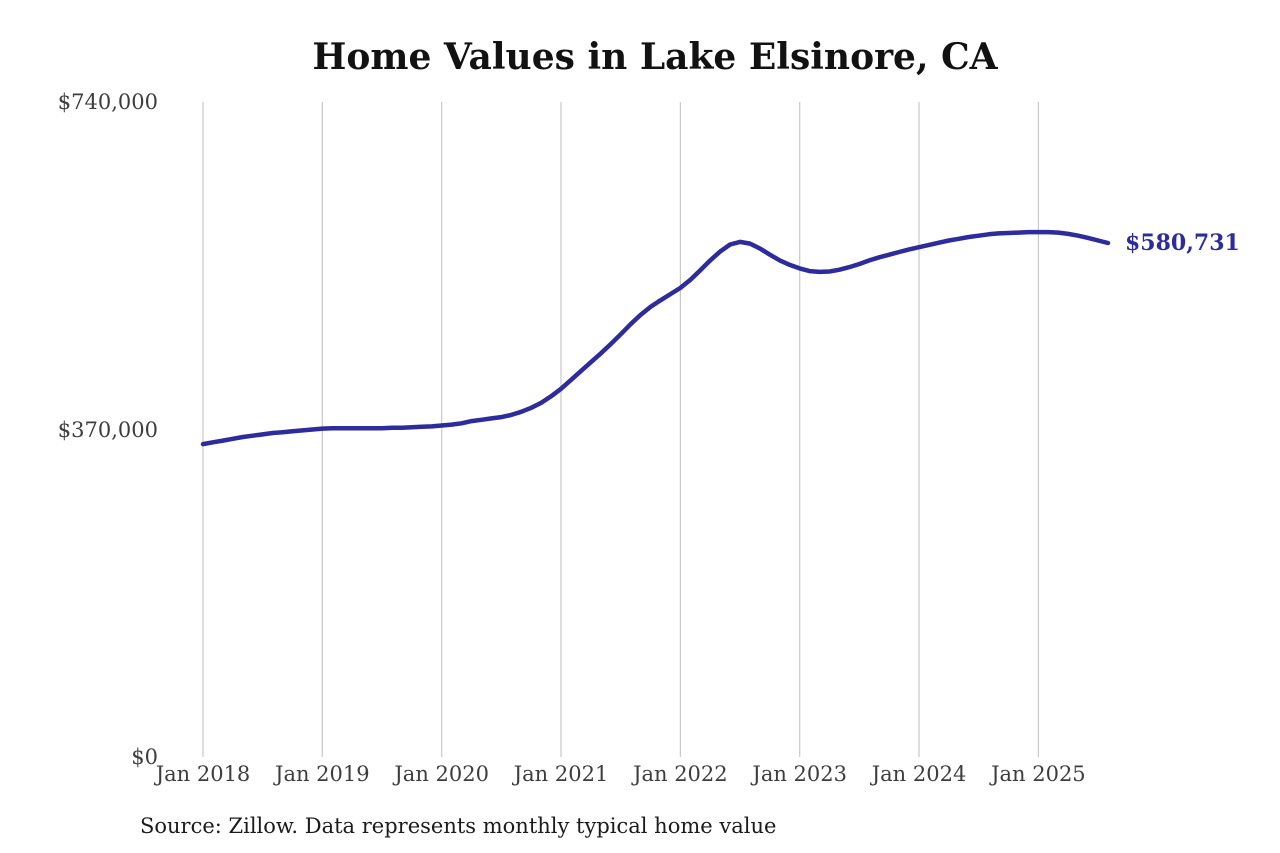 This screenshot has height=853, width=1280. What do you see at coordinates (107, 429) in the screenshot?
I see `y-axis-tick-label: $370,000` at bounding box center [107, 429].